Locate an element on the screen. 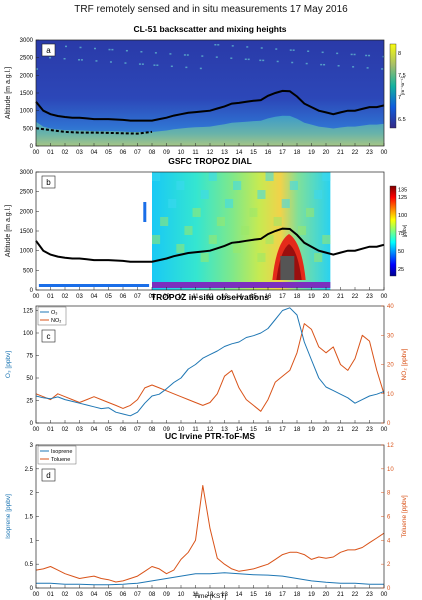 This screenshot has width=422, height=600. x-tick-label: 00 is located at coordinates (384, 430).